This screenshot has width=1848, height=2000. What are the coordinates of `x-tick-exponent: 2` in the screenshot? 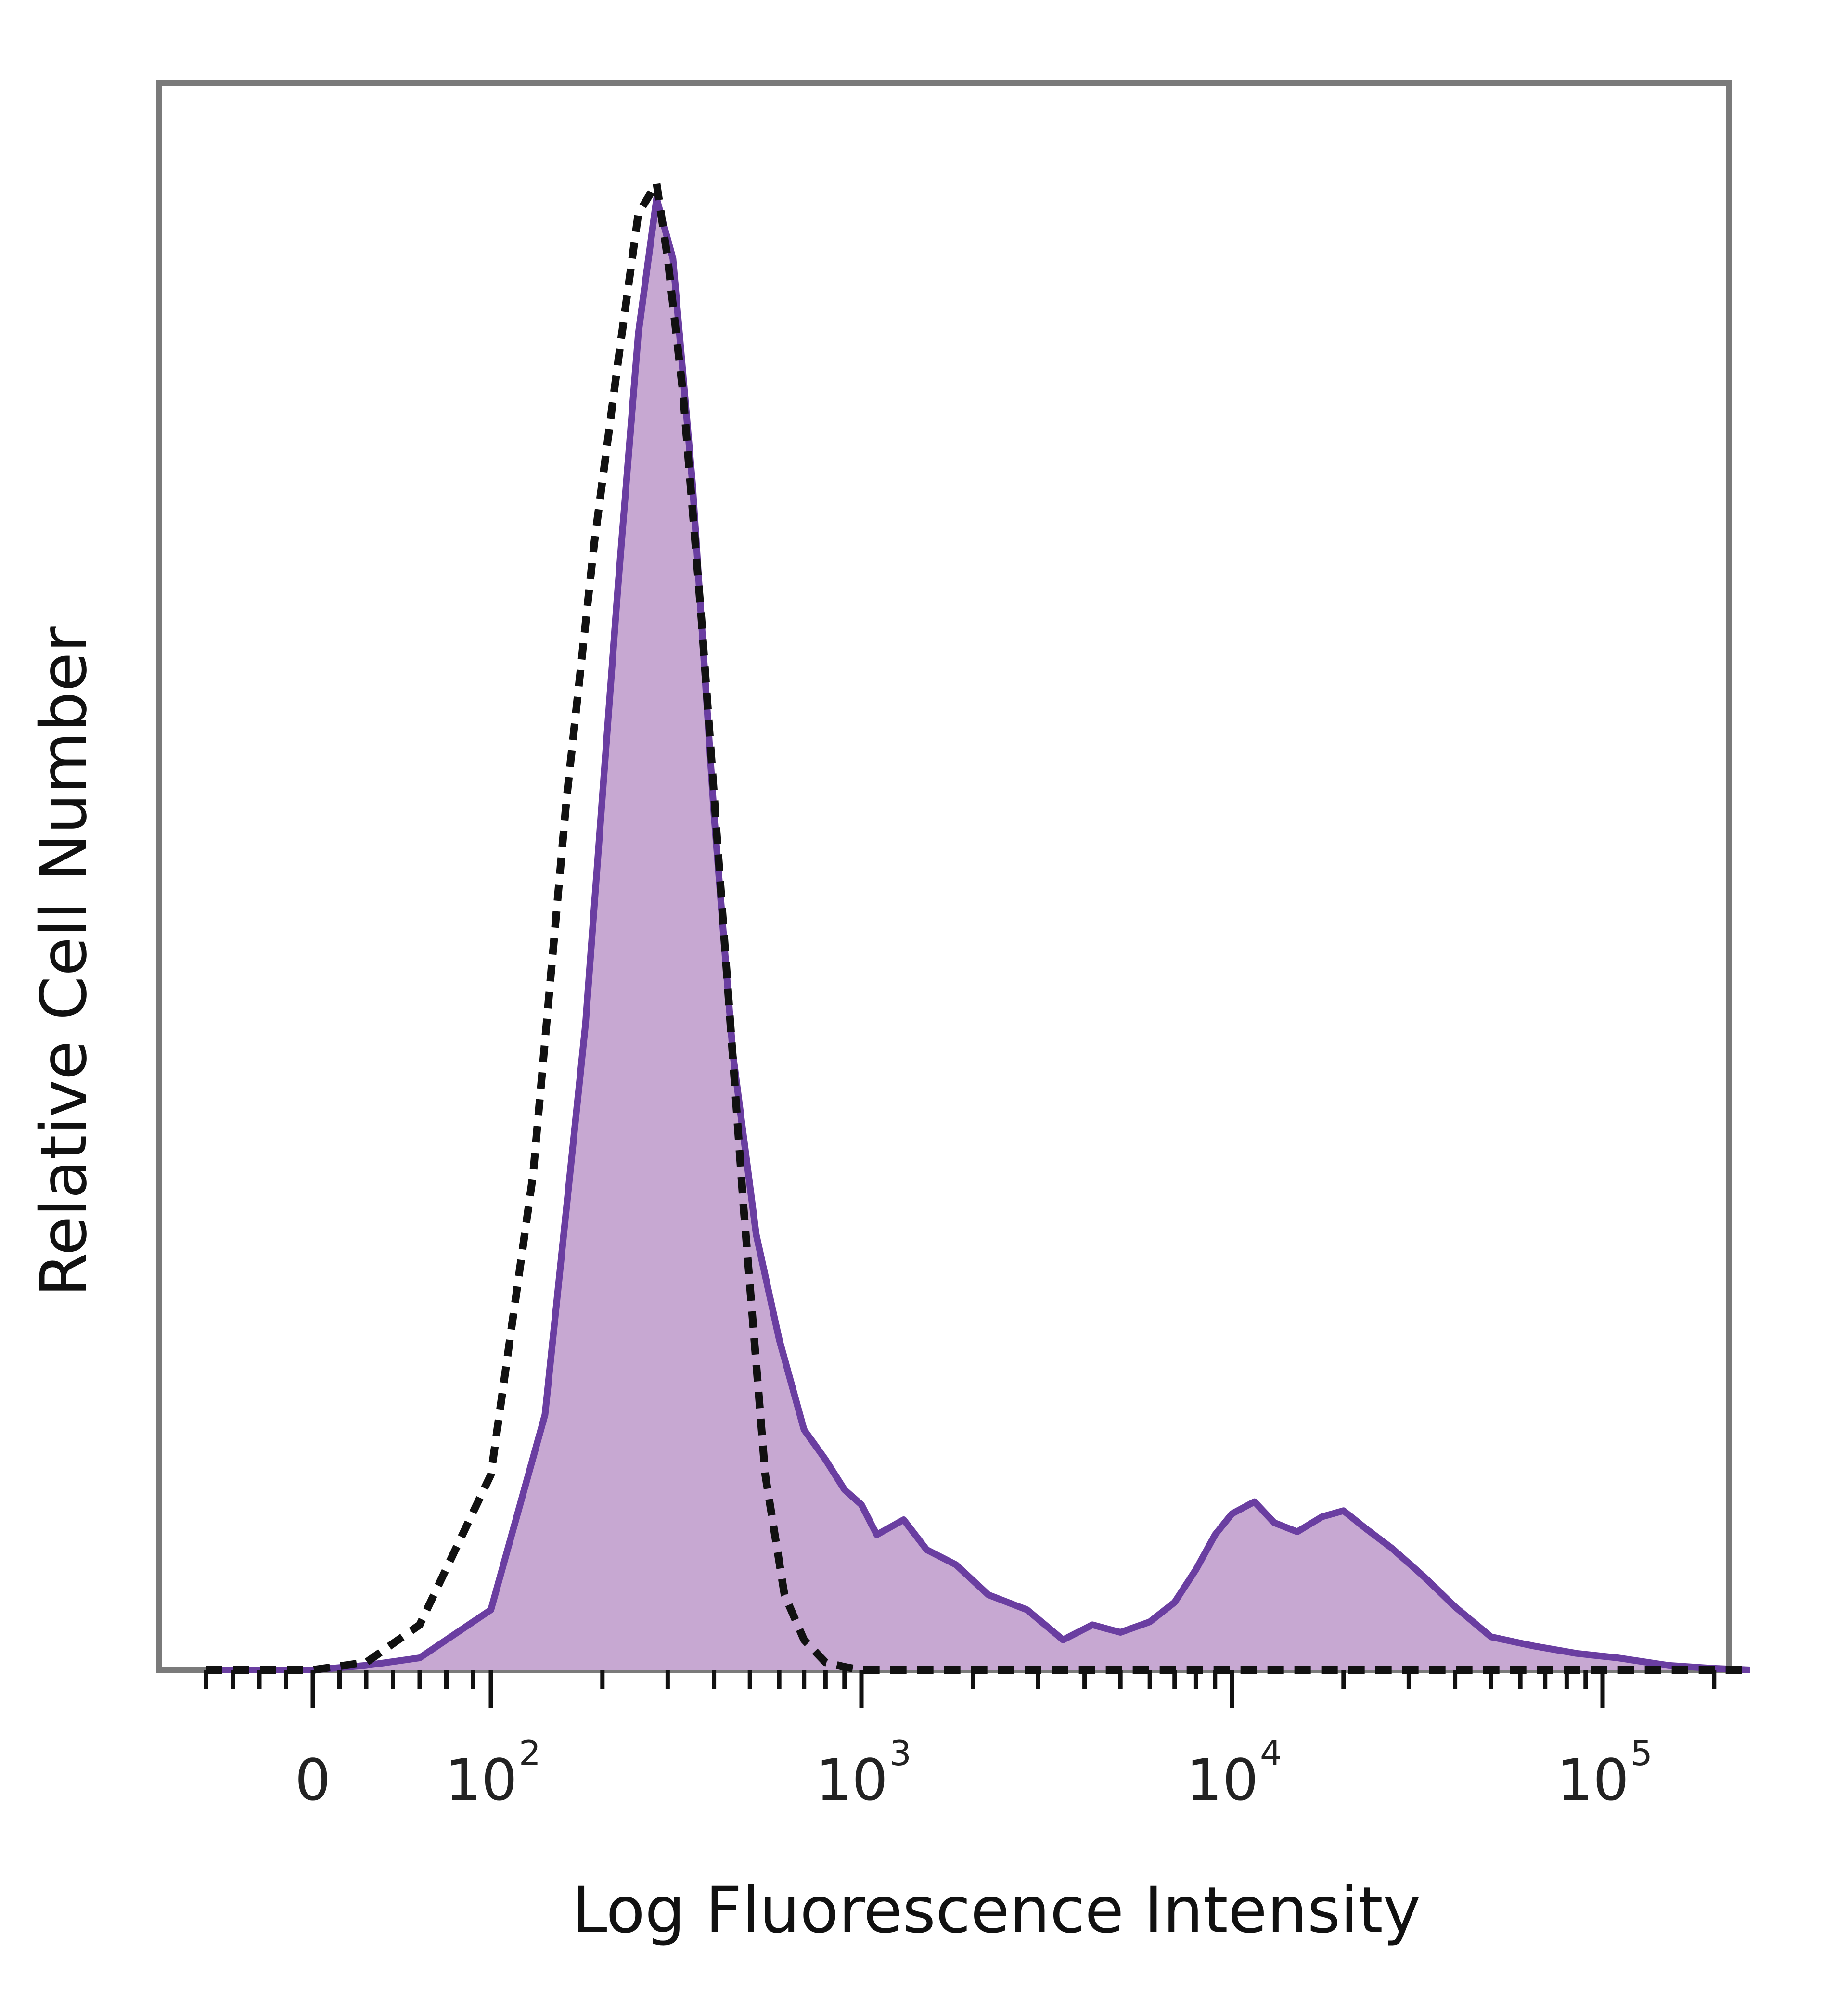 It's located at (530, 1753).